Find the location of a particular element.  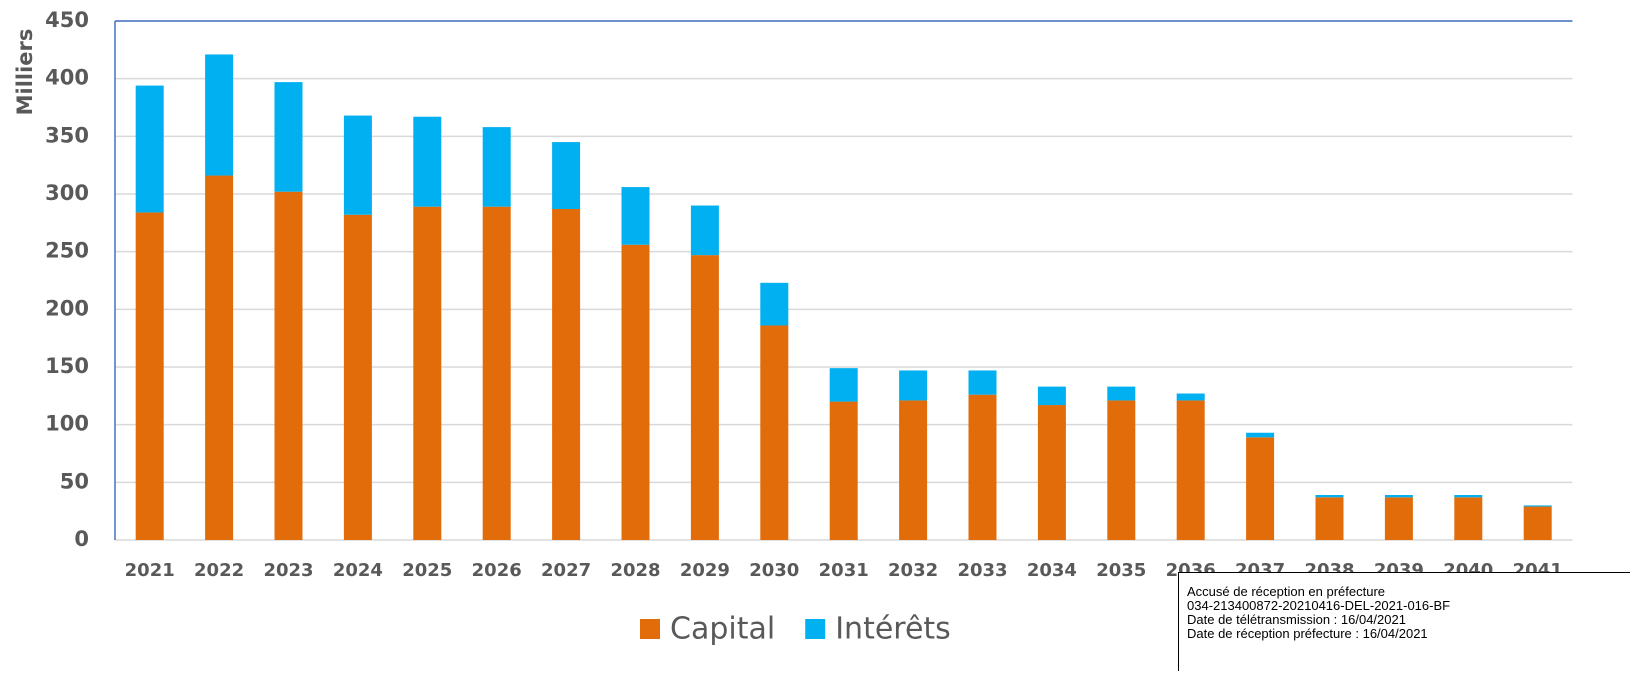

stamp-line: Date de télétransmission : 16/04/2021 is located at coordinates (1296, 619).